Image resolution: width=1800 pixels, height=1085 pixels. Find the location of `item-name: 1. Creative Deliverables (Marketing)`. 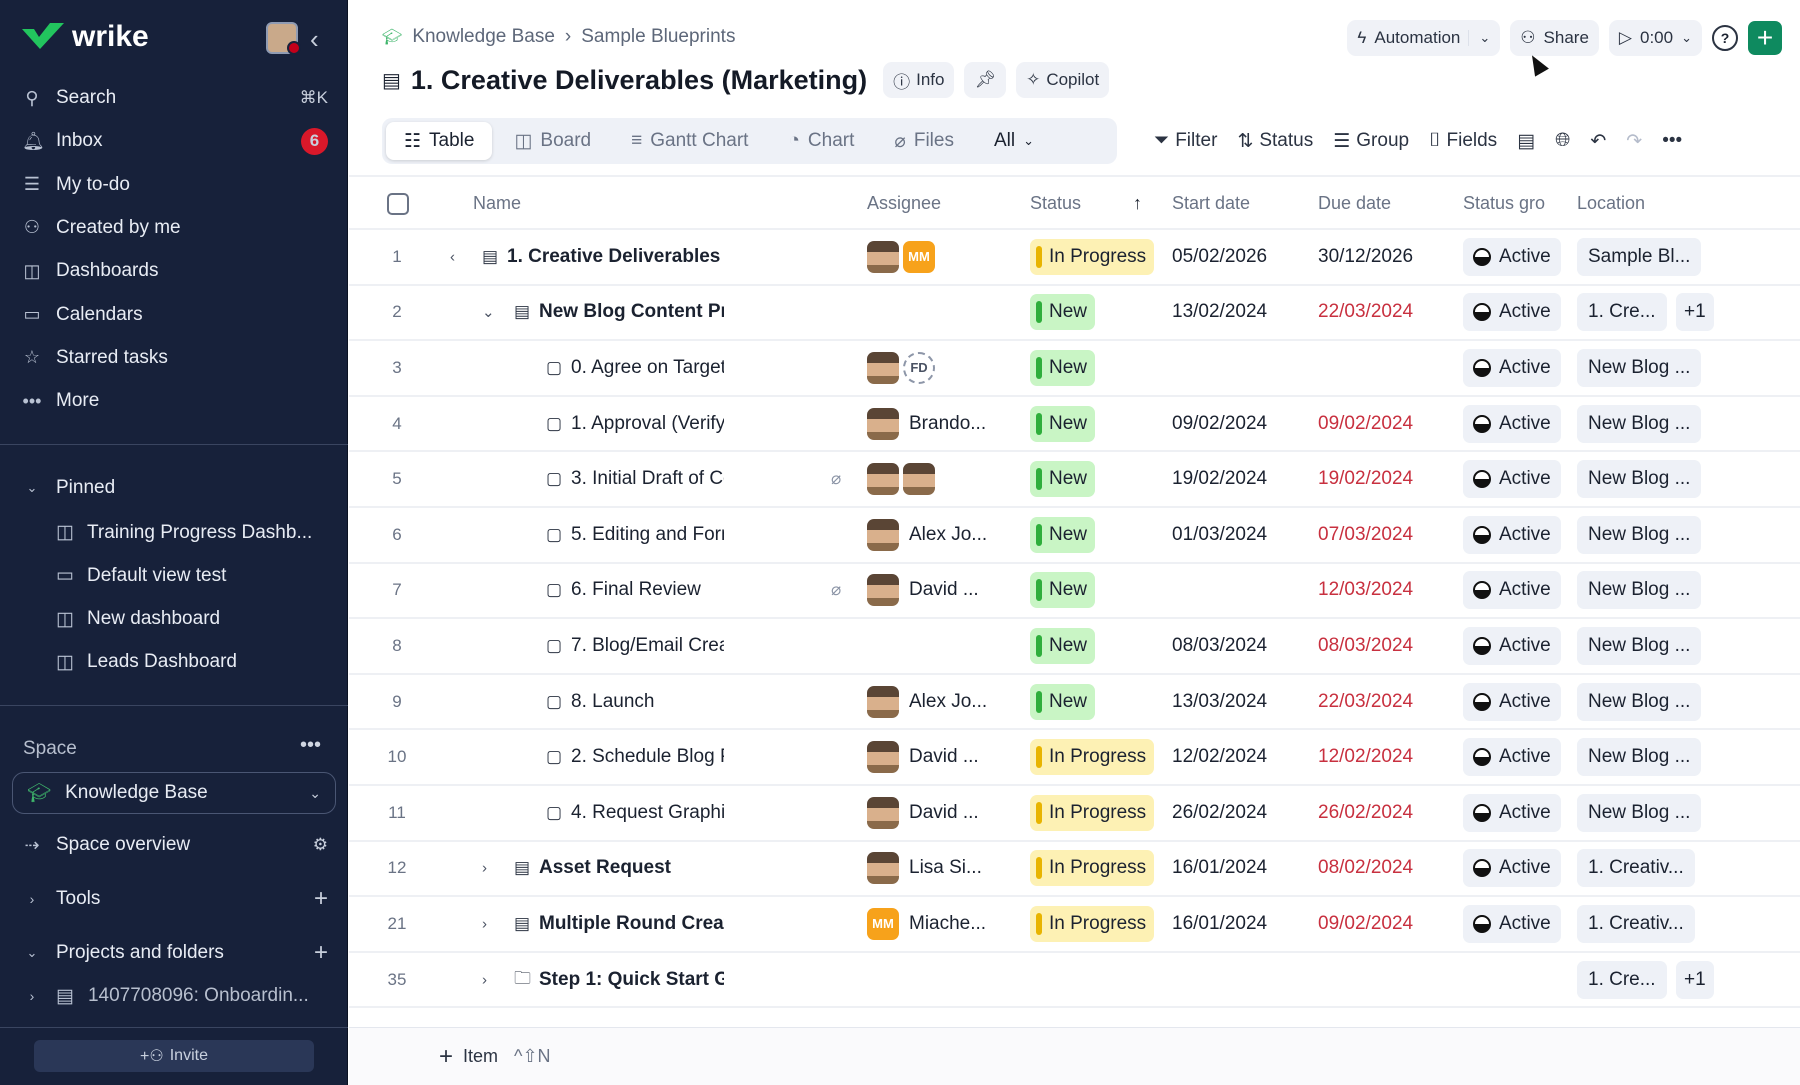

item-name: 1. Creative Deliverables (Marketing) is located at coordinates (615, 256).